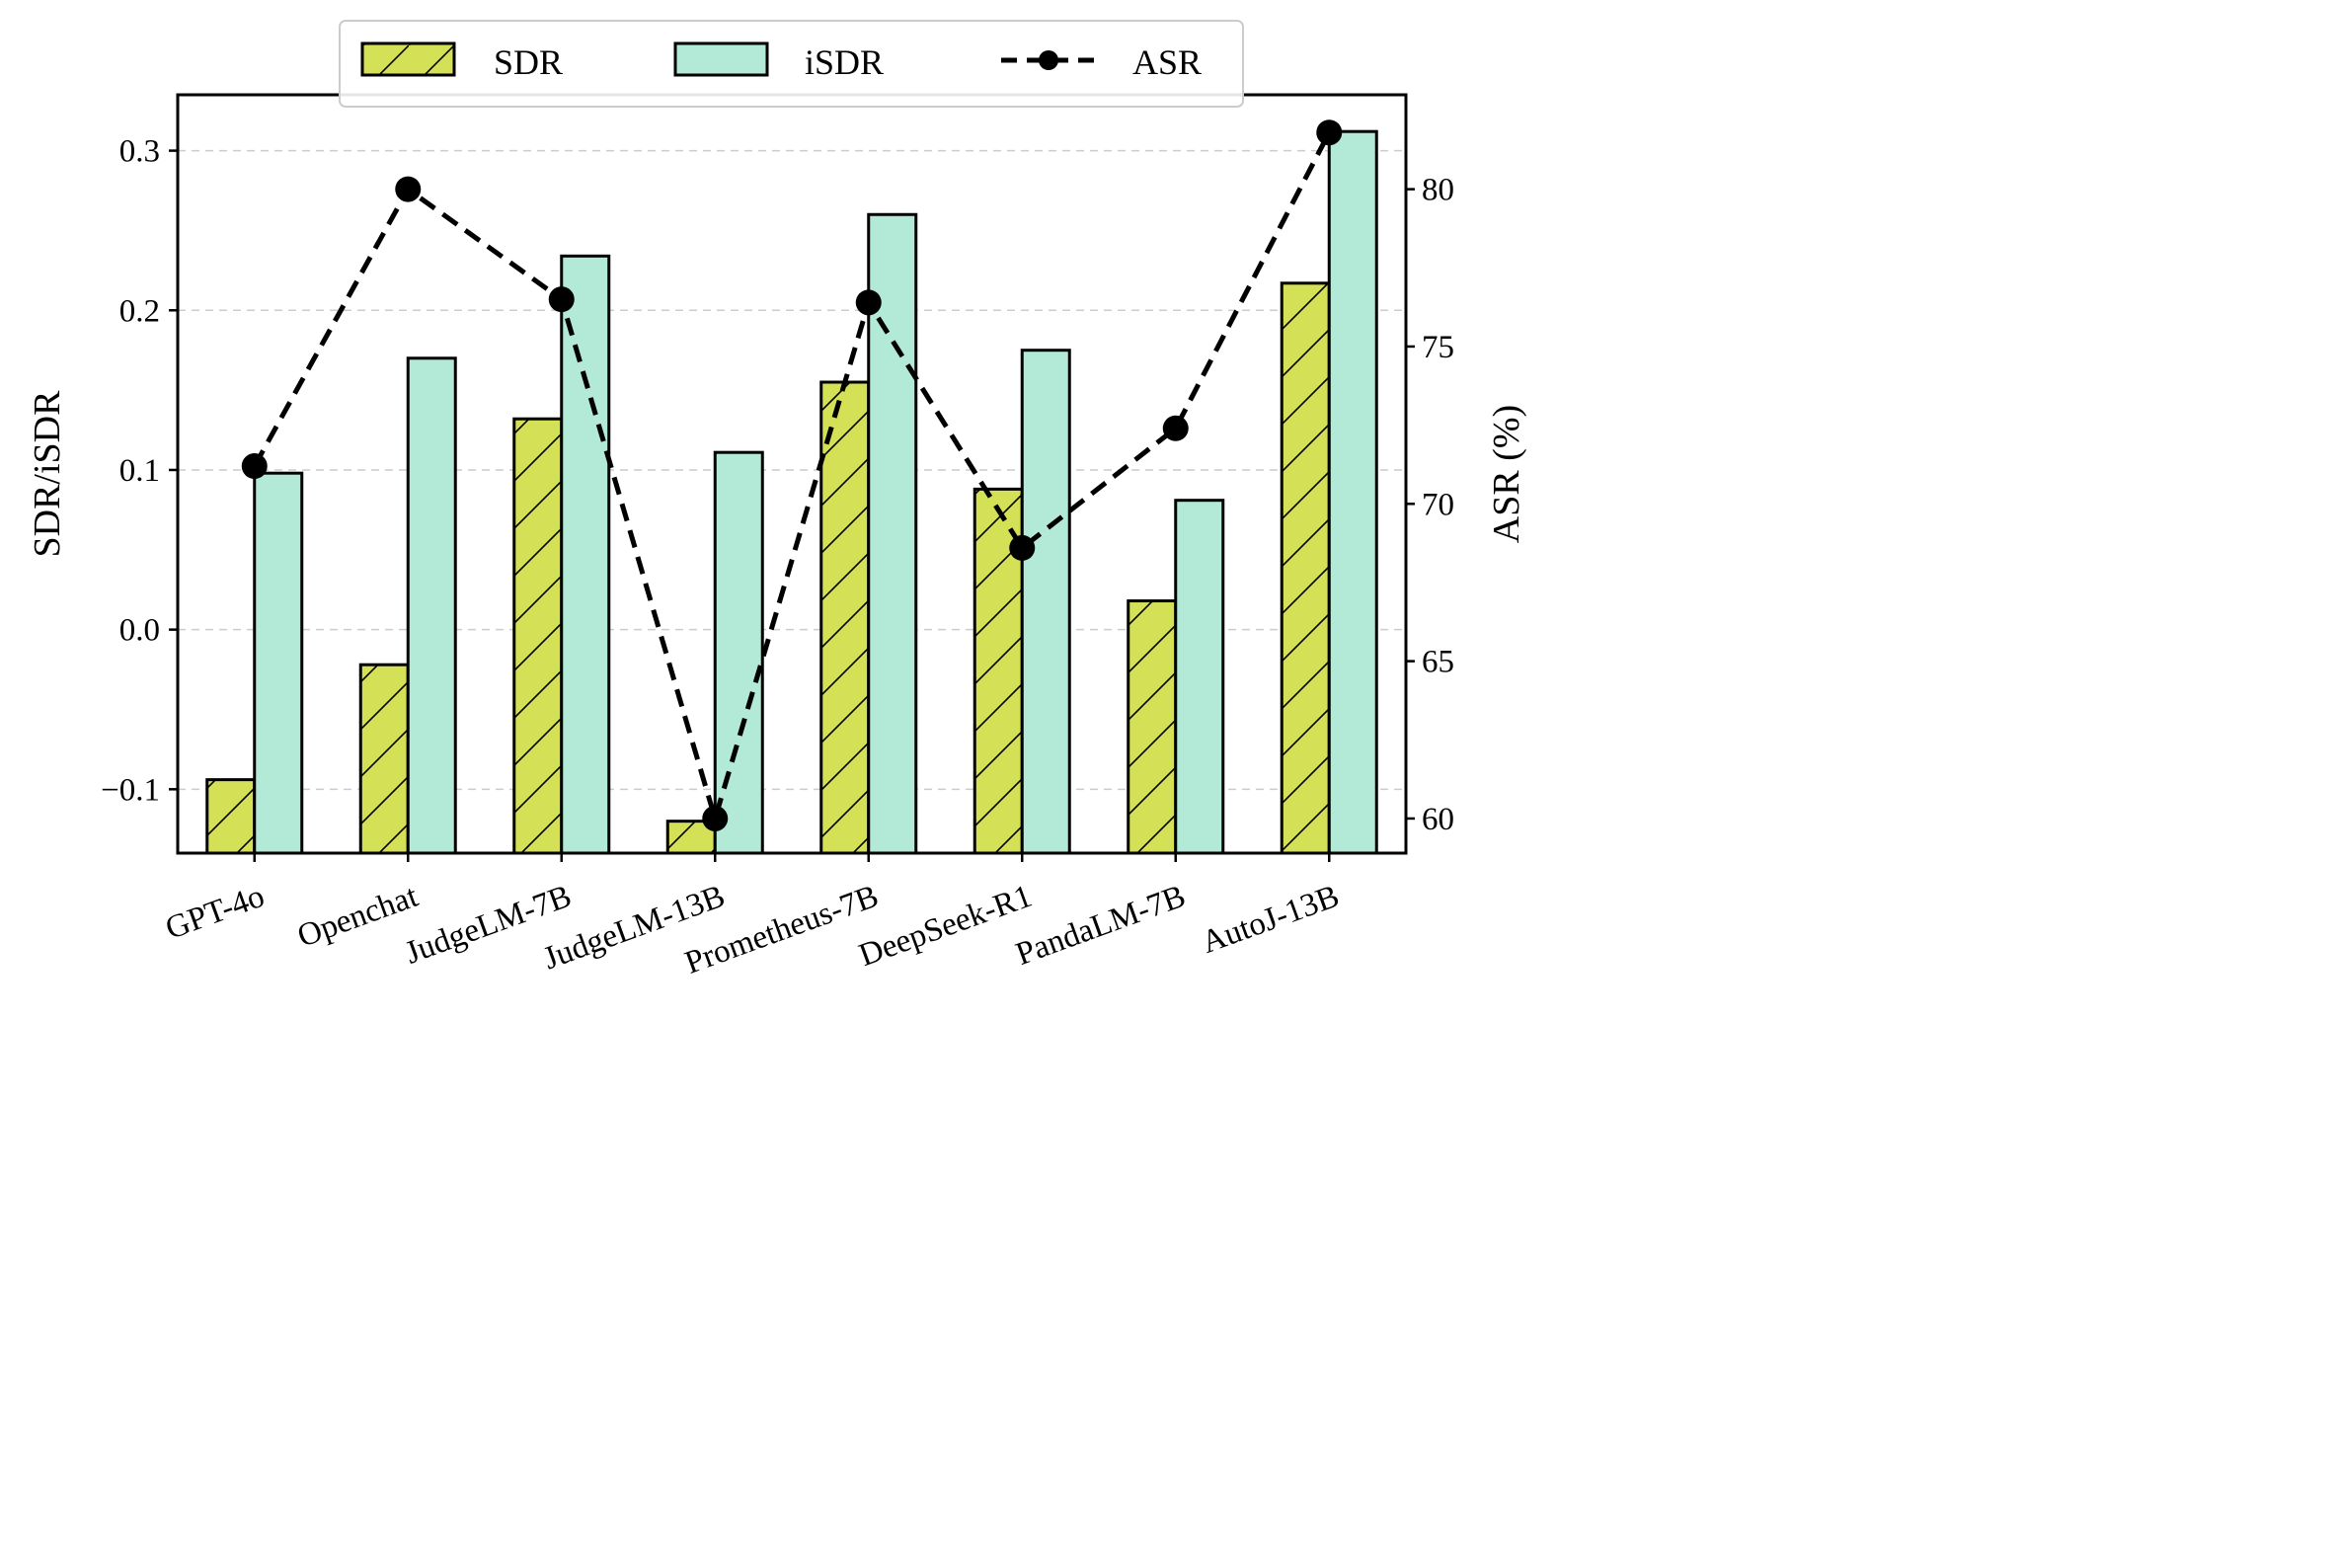 Image resolution: width=2334 pixels, height=1568 pixels. I want to click on y-tick-label: 0.1, so click(139, 471).